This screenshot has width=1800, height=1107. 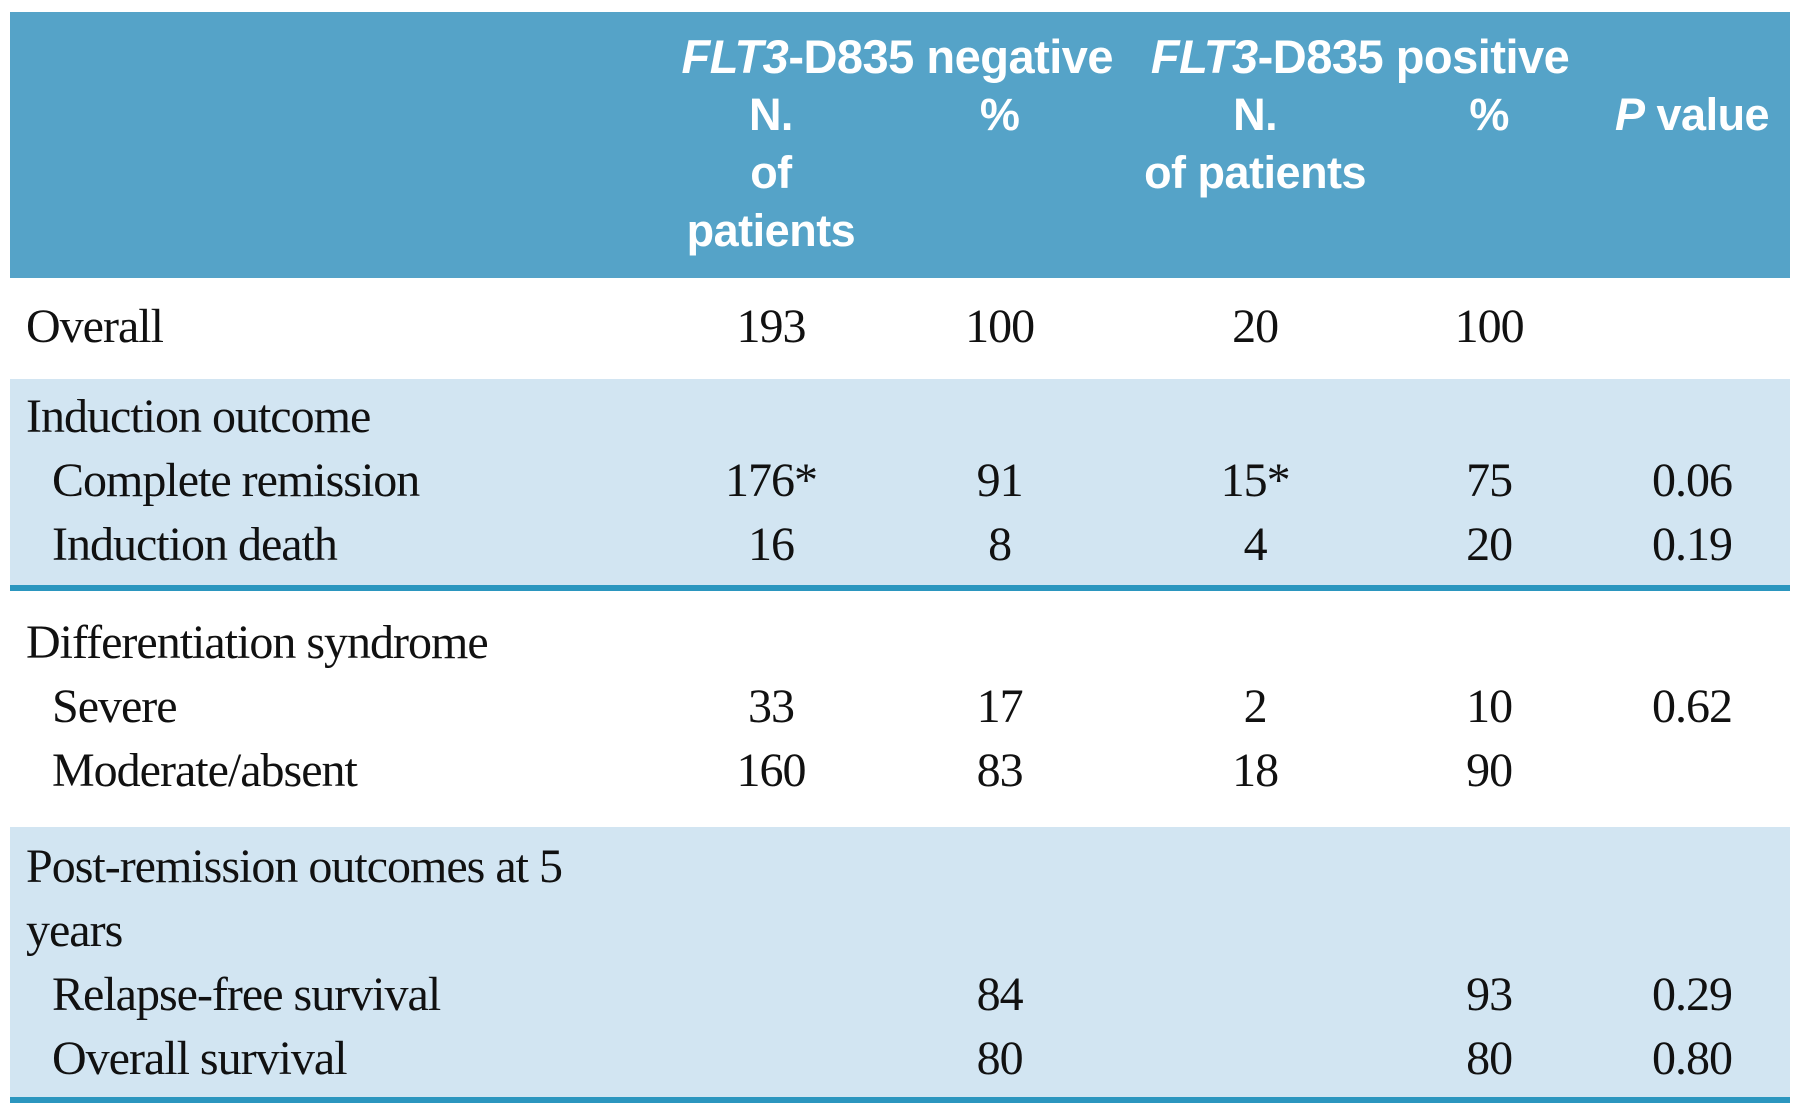 I want to click on cell-neg-n: 176*, so click(x=771, y=480).